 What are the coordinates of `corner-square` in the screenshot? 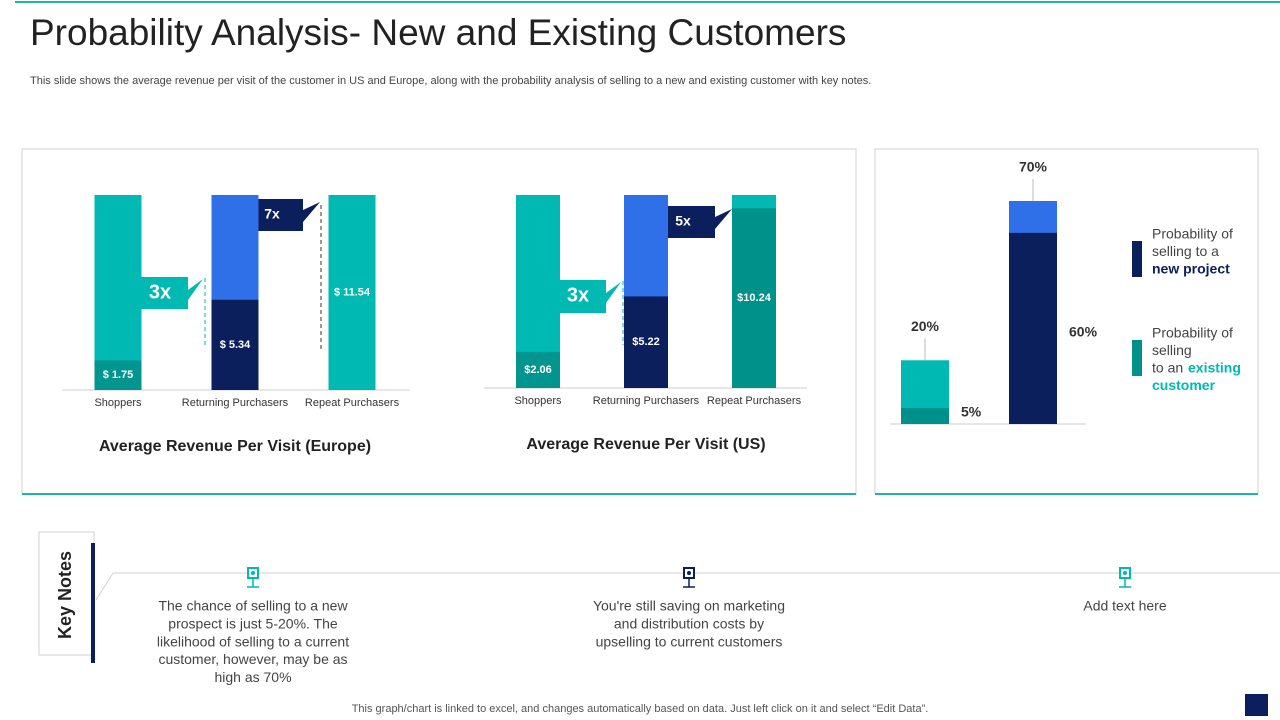 It's located at (1256, 705).